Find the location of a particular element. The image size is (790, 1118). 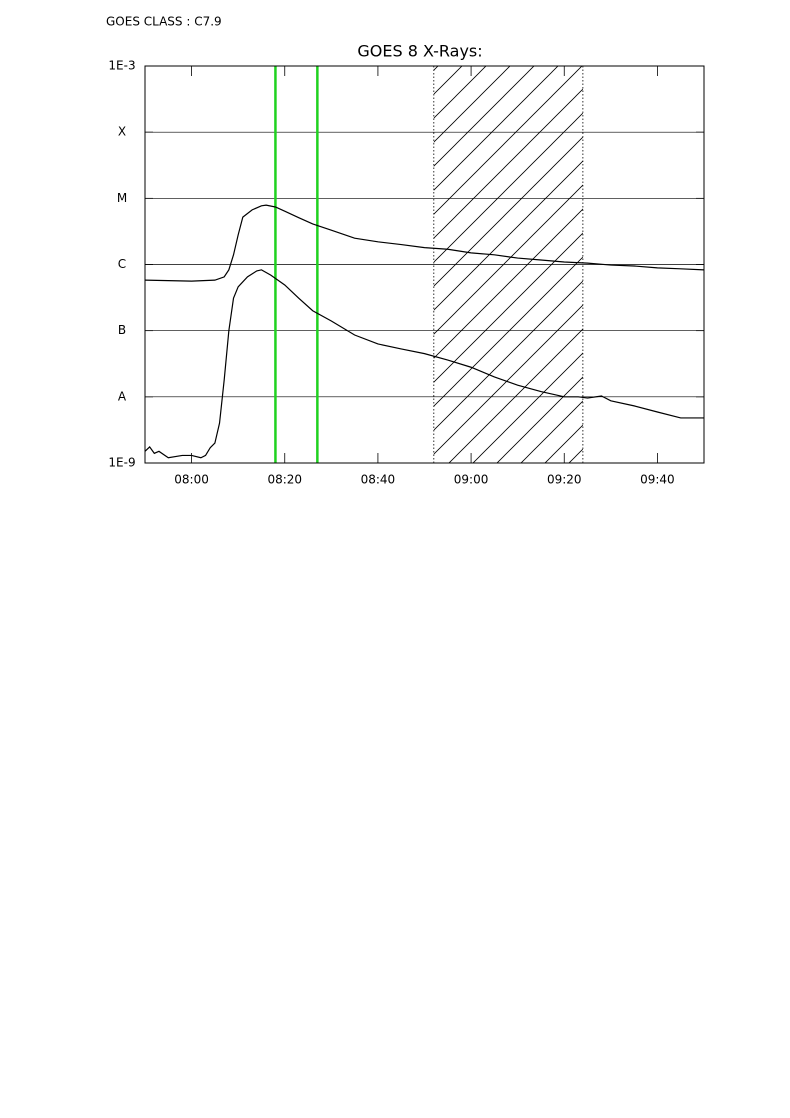

y-tick-label: X is located at coordinates (122, 132).